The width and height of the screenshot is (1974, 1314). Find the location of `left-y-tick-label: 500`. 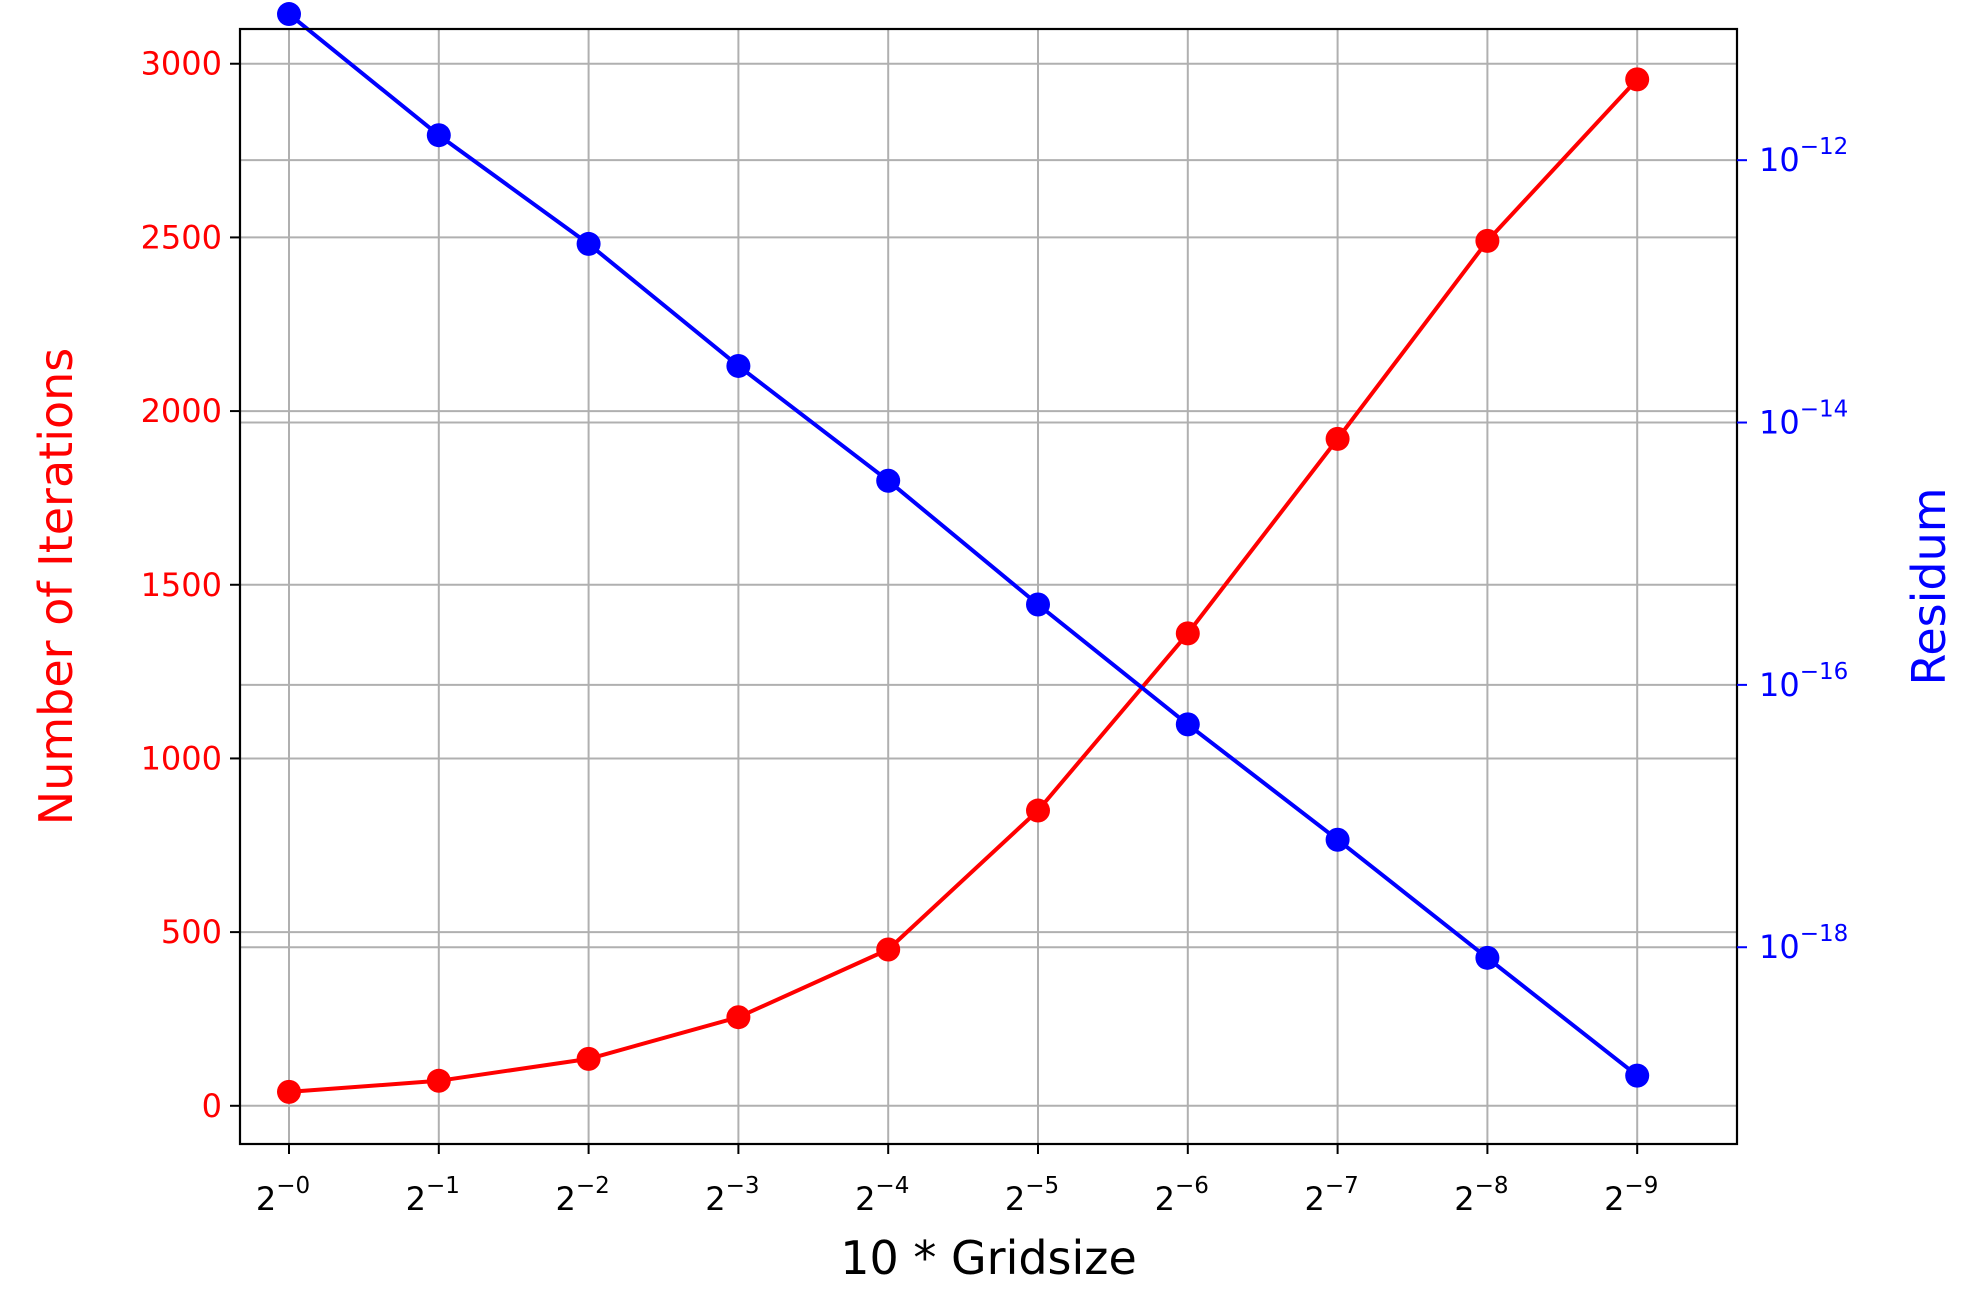

left-y-tick-label: 500 is located at coordinates (191, 932).